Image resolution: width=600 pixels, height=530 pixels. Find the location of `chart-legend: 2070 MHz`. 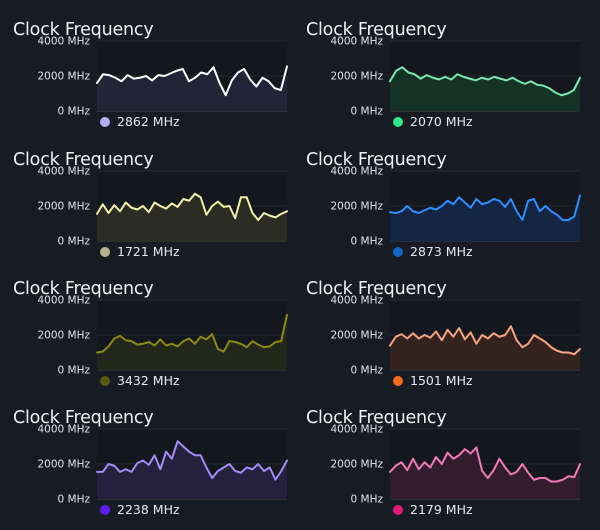

chart-legend: 2070 MHz is located at coordinates (433, 121).